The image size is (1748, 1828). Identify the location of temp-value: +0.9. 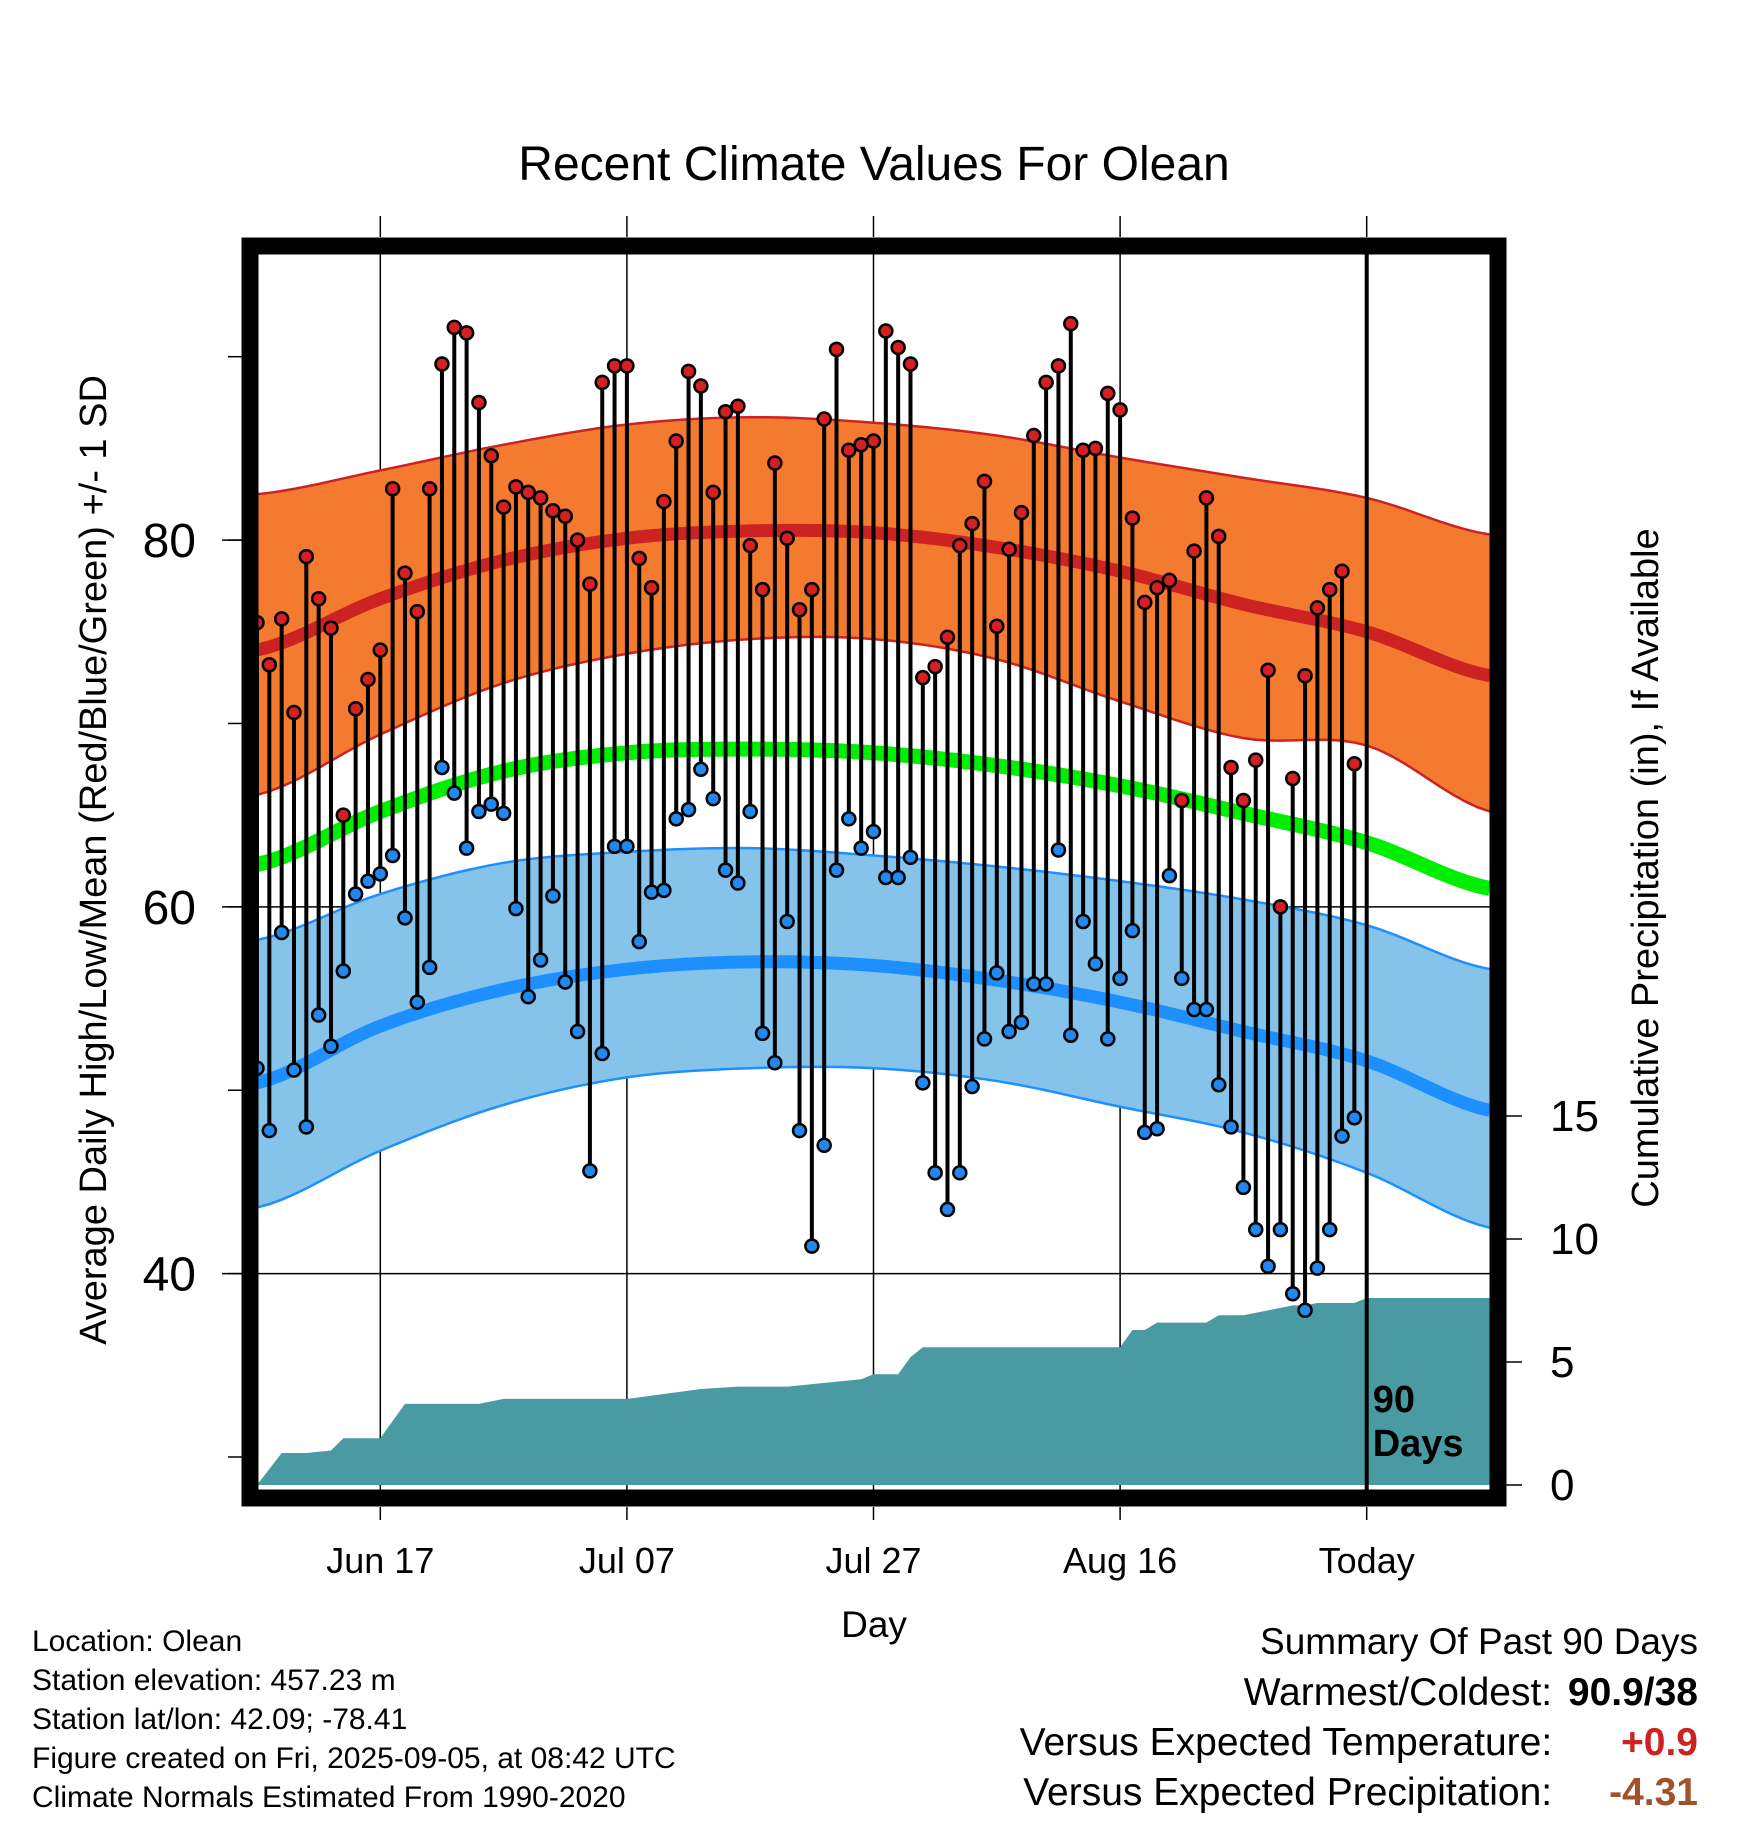
(1659, 1742).